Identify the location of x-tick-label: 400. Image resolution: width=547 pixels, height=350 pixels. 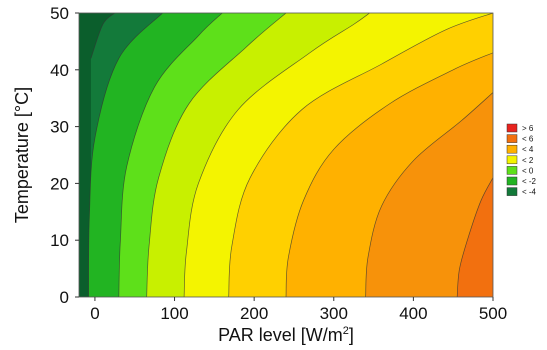
(413, 313).